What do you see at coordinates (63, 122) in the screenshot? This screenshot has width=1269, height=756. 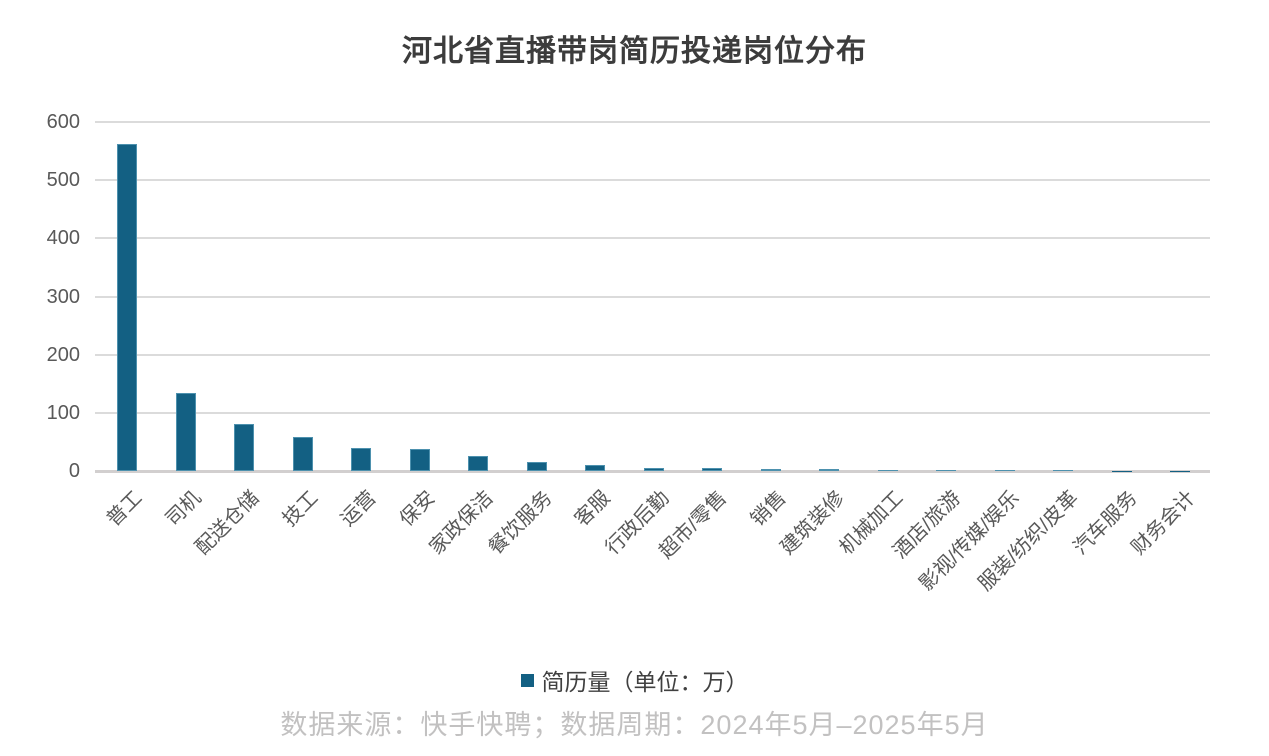 I see `y-tick-label: 600` at bounding box center [63, 122].